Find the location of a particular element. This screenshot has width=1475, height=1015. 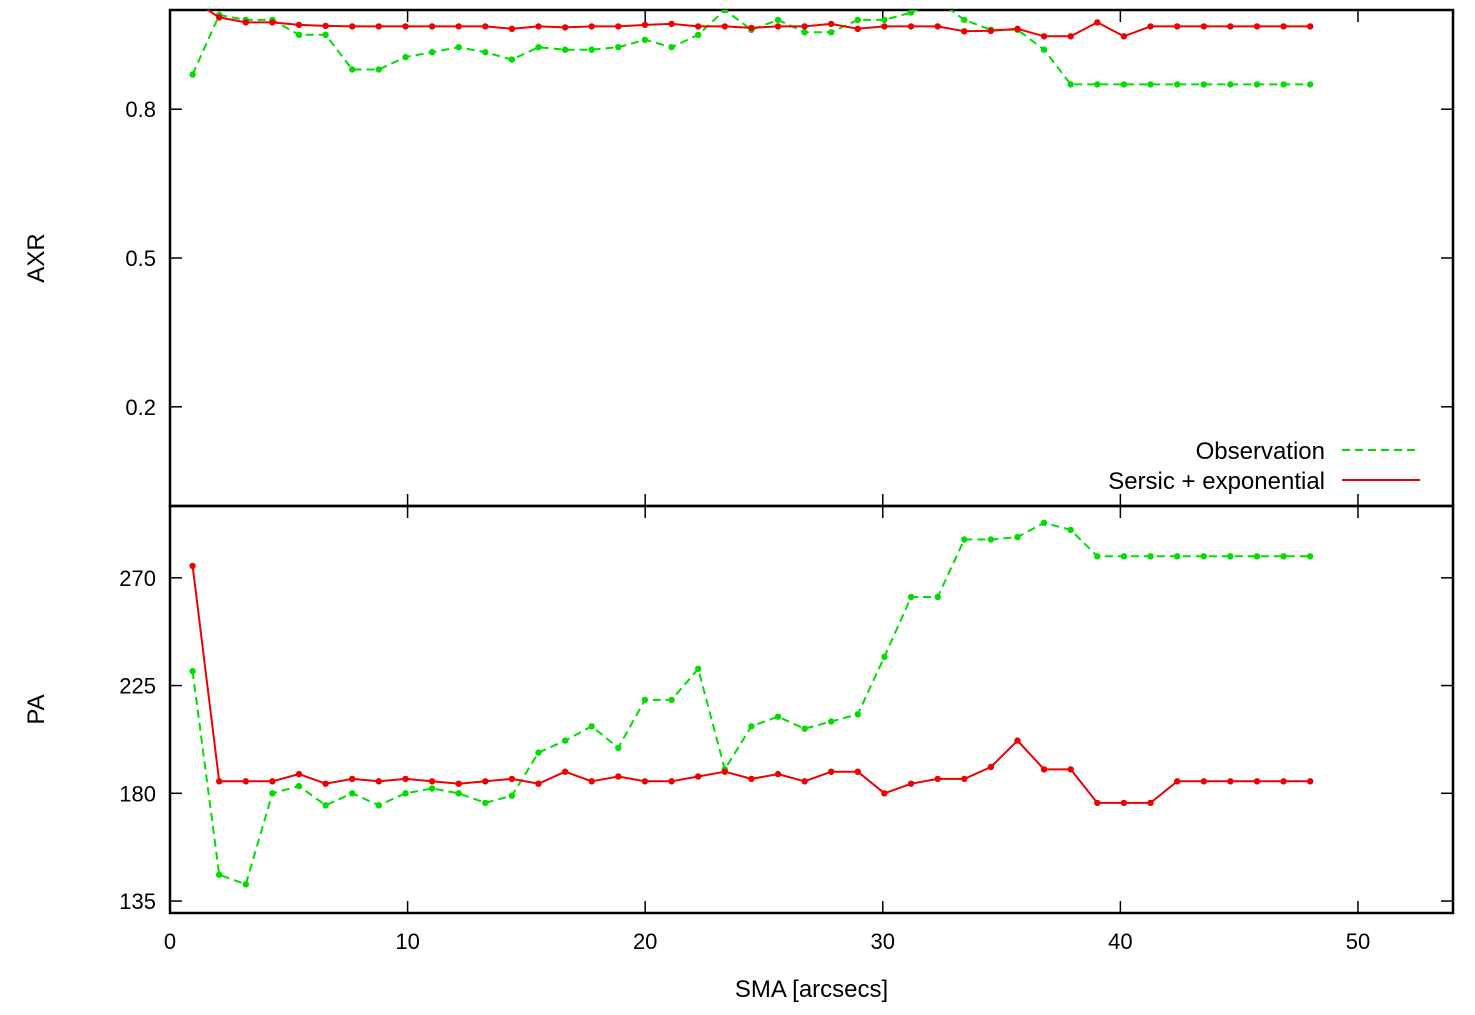

bottom-panel-ytick-label: 180 is located at coordinates (137, 793).